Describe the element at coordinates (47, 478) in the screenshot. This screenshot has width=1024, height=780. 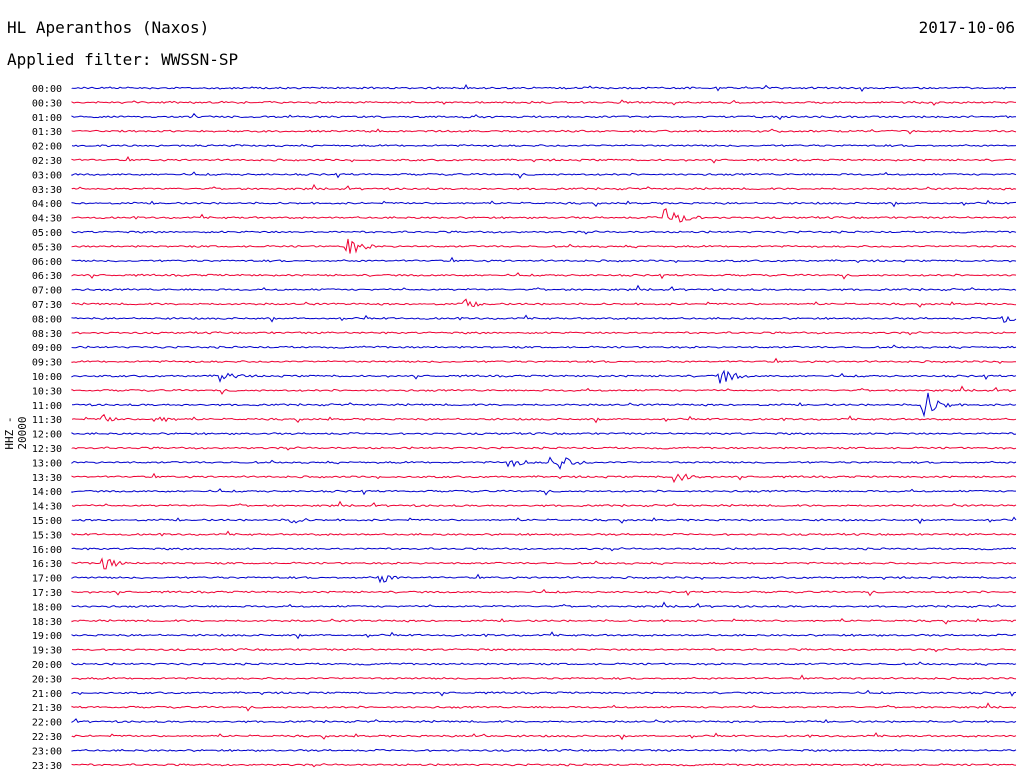
I see `time-tick-label: 13:30` at that location.